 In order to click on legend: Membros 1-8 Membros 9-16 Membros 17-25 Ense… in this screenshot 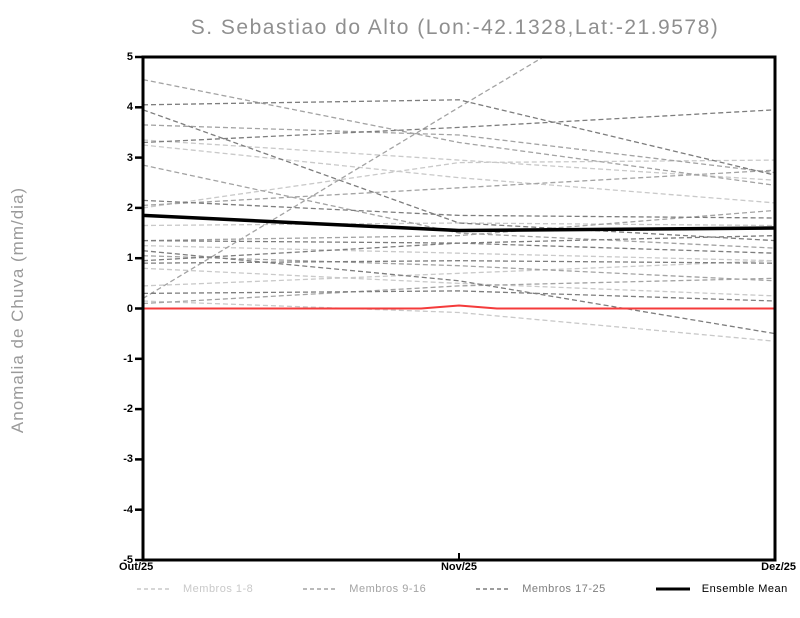, I will do `click(462, 589)`.